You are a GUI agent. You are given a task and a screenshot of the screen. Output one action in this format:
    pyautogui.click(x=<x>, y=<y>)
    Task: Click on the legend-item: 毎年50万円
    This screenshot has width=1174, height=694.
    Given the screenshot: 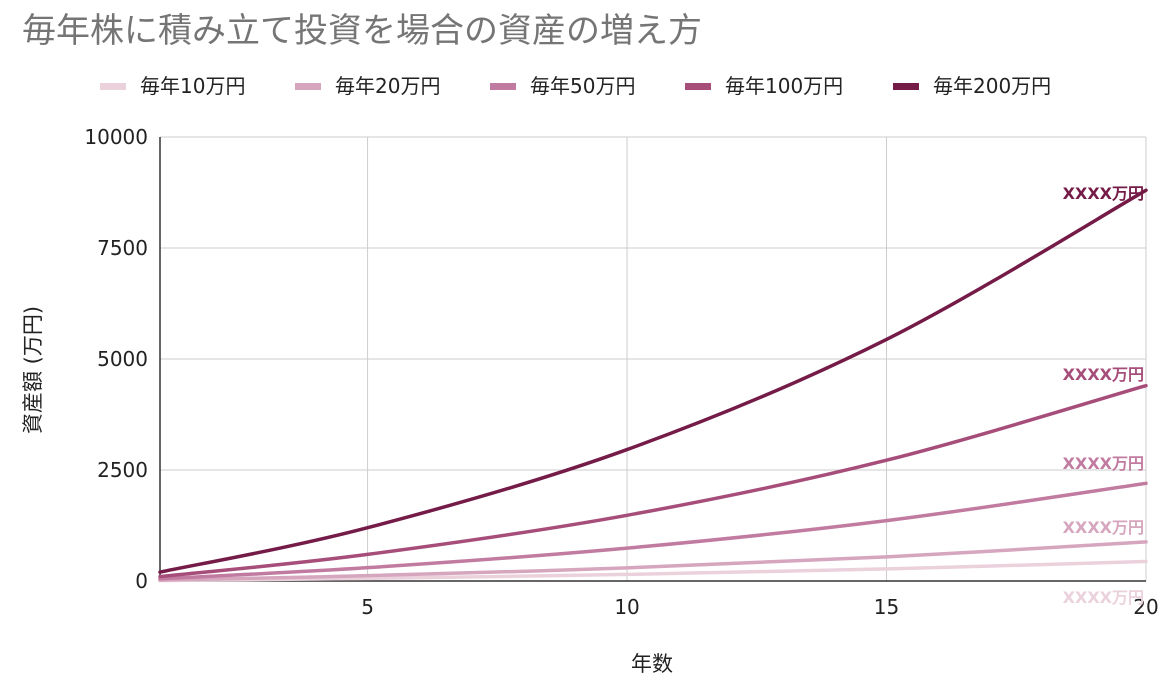 What is the action you would take?
    pyautogui.click(x=562, y=86)
    